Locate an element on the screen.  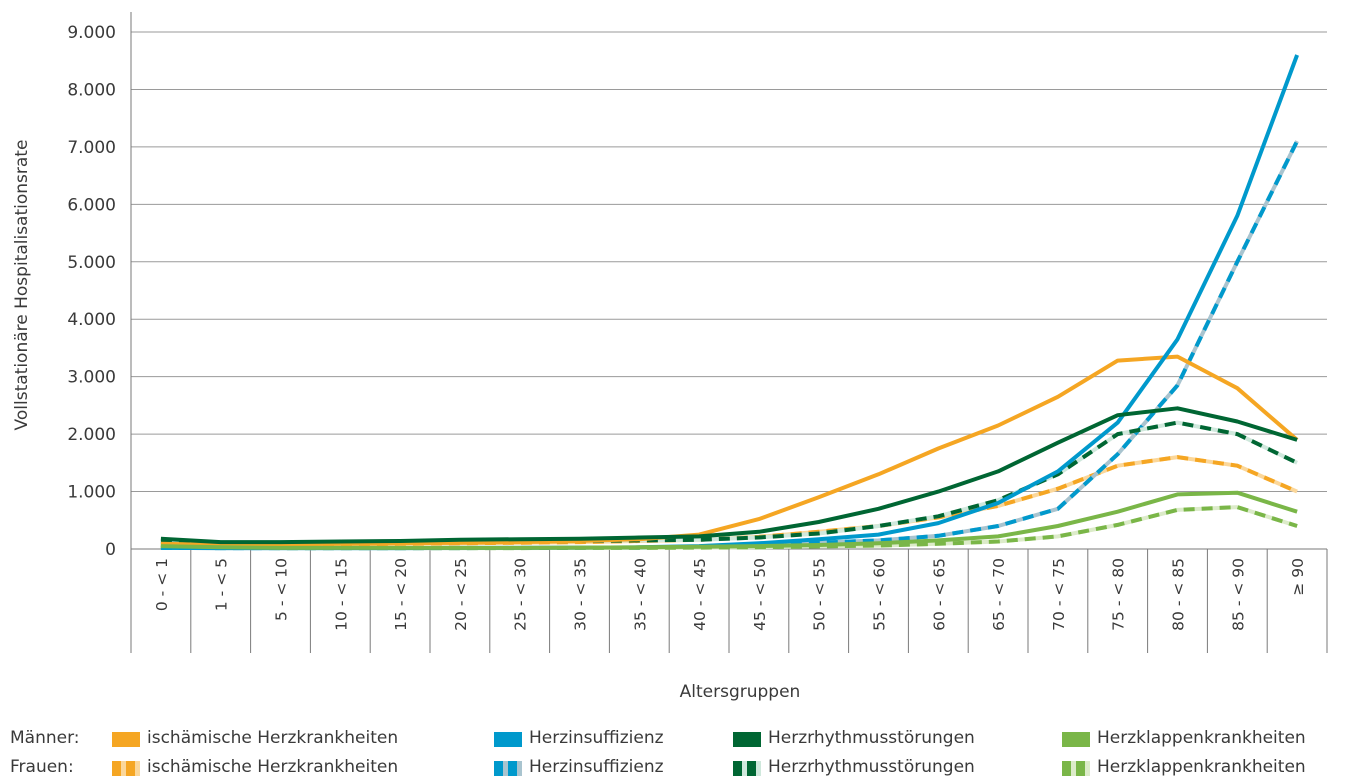
y-tick-label: 9.000 is located at coordinates (91, 33).